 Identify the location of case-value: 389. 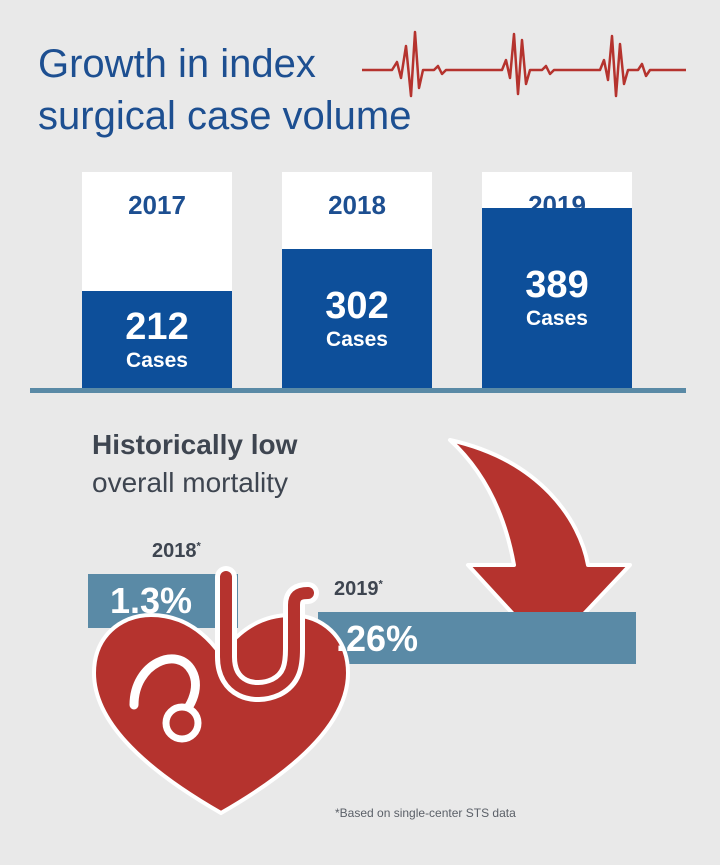
(557, 285).